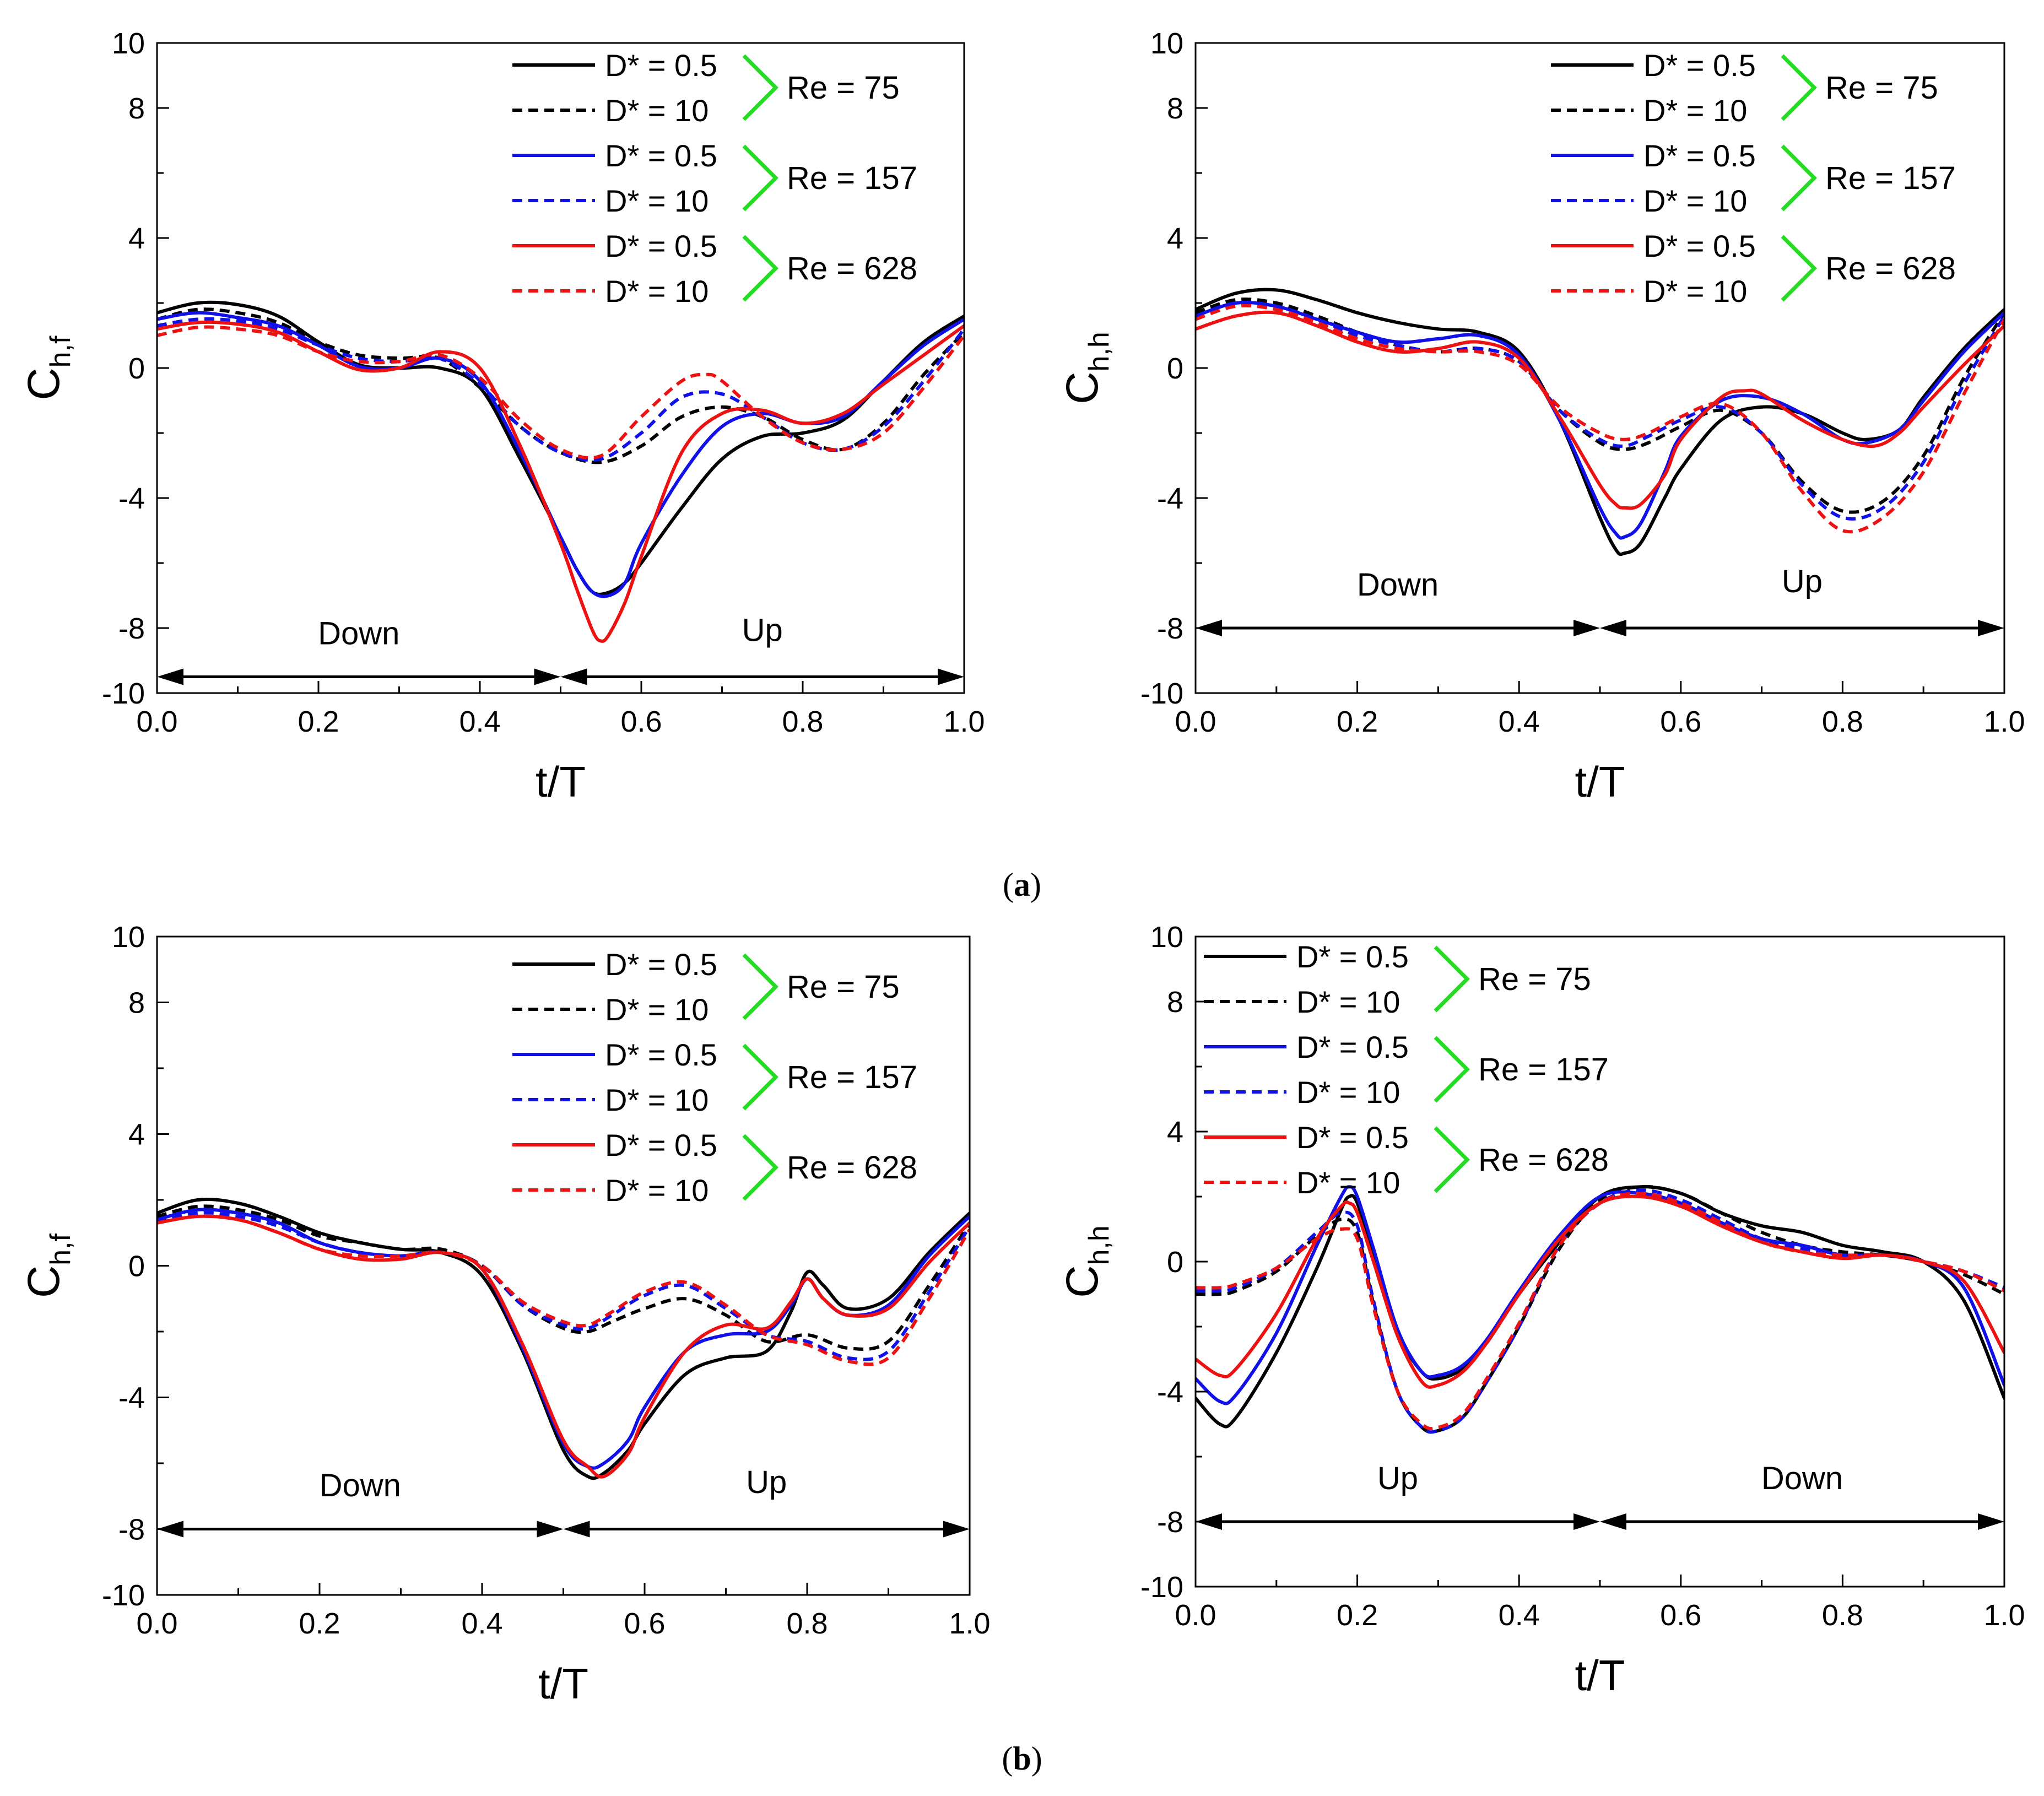  What do you see at coordinates (136, 1135) in the screenshot?
I see `y-tick-label: 4` at bounding box center [136, 1135].